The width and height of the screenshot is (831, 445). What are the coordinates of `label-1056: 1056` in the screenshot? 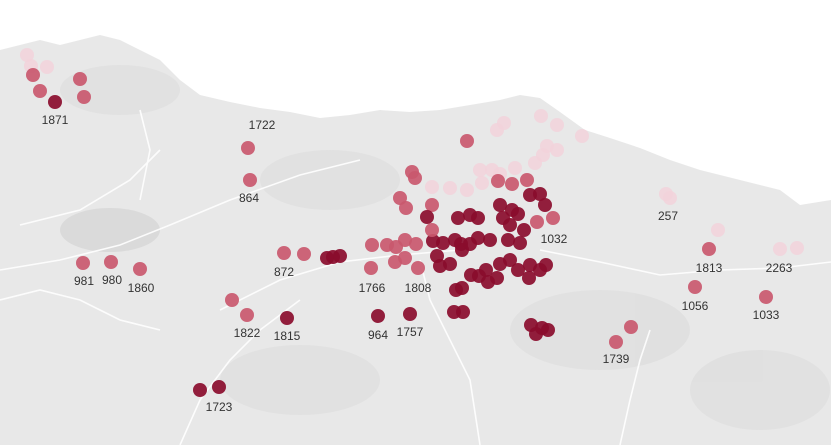 It's located at (695, 306).